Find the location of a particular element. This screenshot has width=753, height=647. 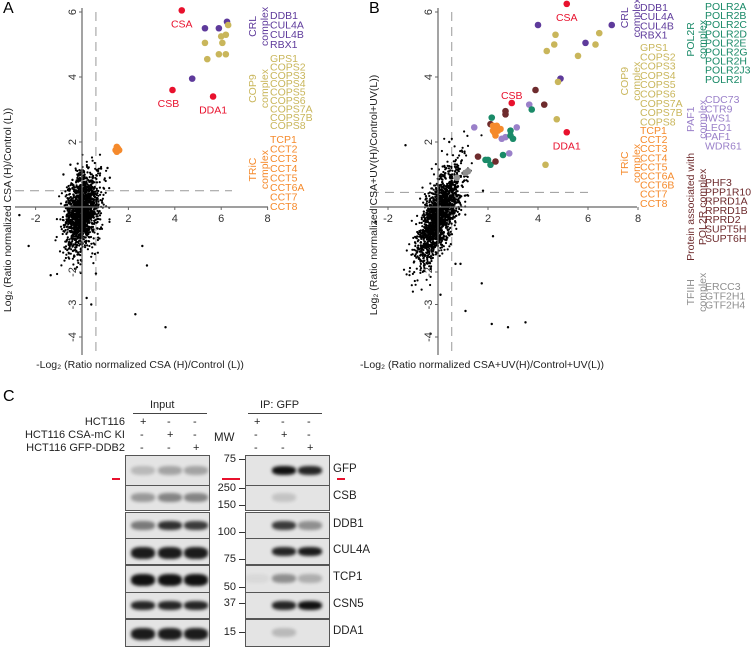

panel-label-b: B is located at coordinates (374, 8).